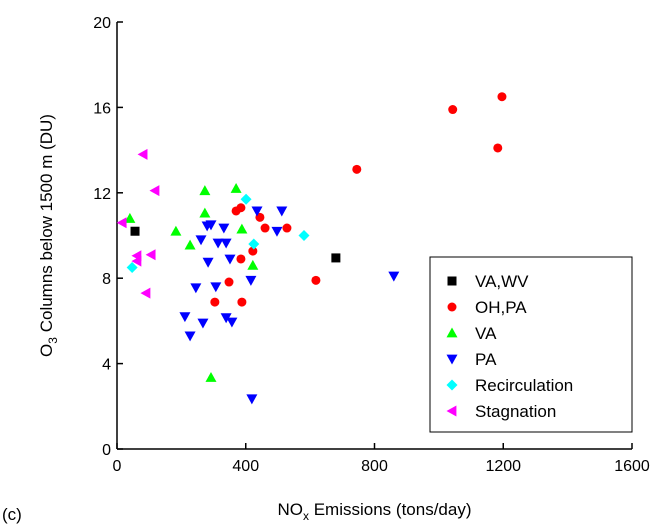  What do you see at coordinates (501, 307) in the screenshot?
I see `legend-label: OH,PA` at bounding box center [501, 307].